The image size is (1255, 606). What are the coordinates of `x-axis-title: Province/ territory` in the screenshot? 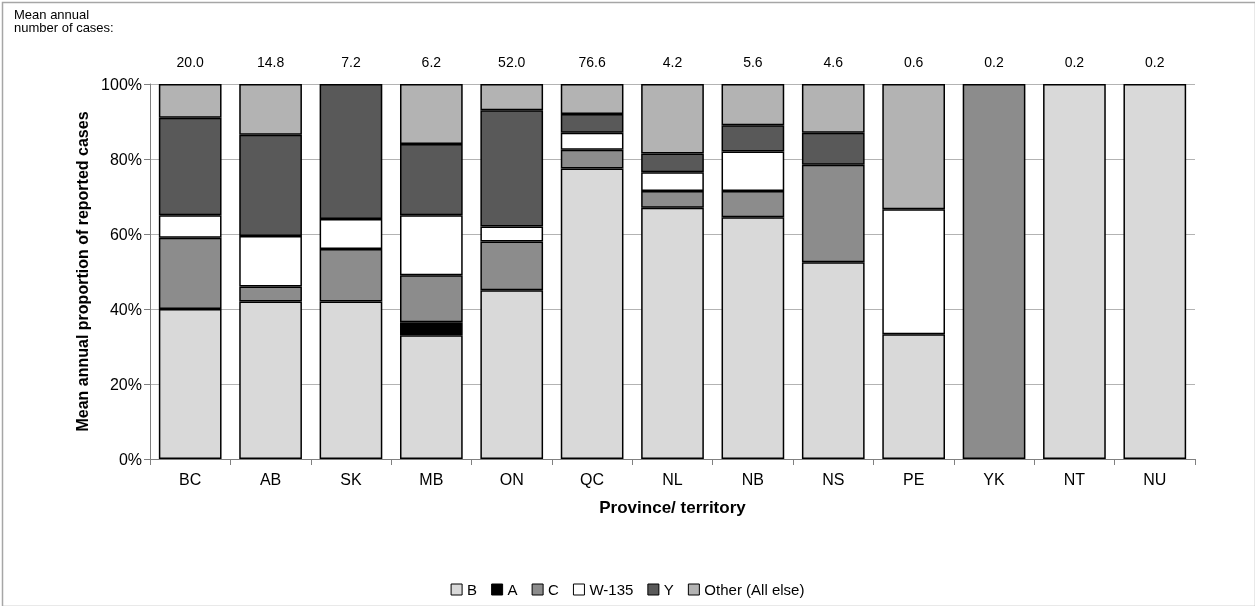 It's located at (673, 507).